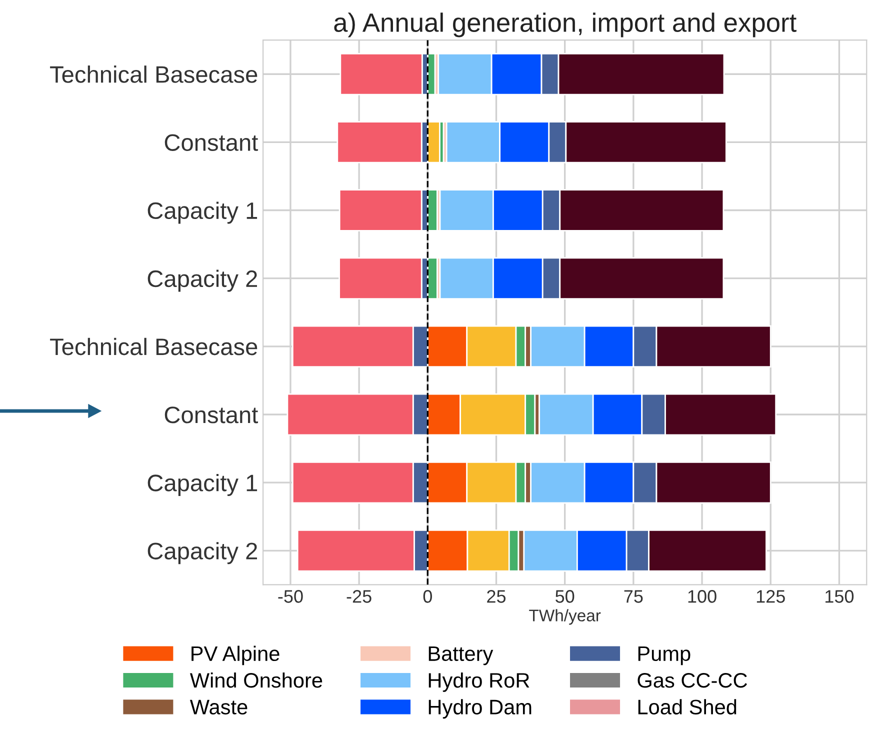 This screenshot has height=742, width=871. What do you see at coordinates (633, 596) in the screenshot?
I see `x-tick-label: 75` at bounding box center [633, 596].